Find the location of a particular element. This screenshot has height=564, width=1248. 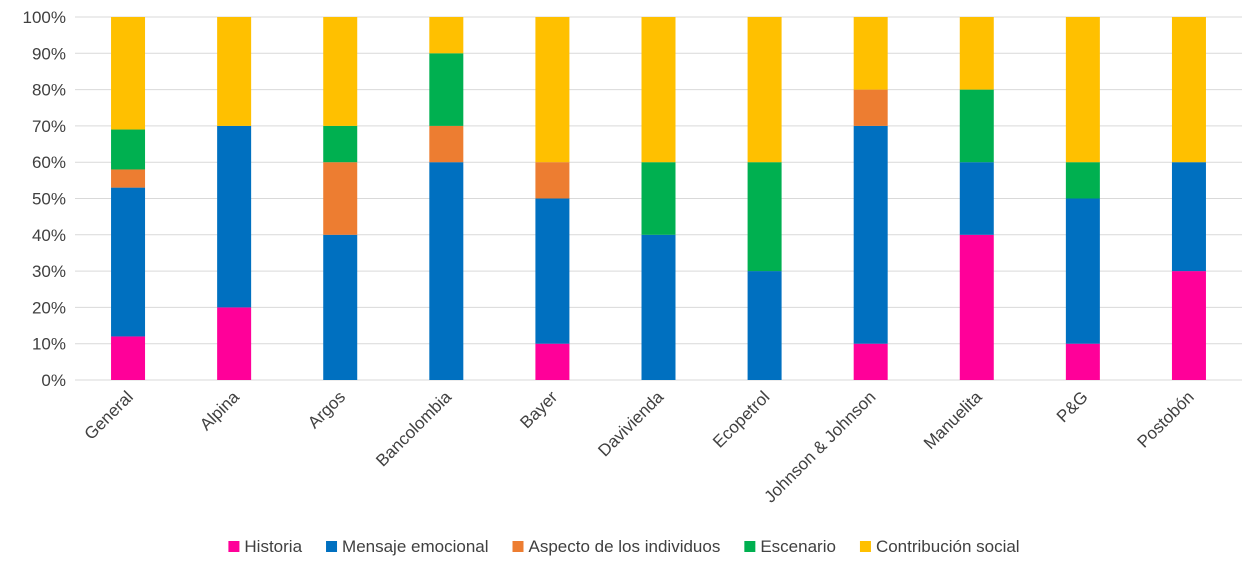

x-tick-label: Johnson & Johnson is located at coordinates (819, 446).